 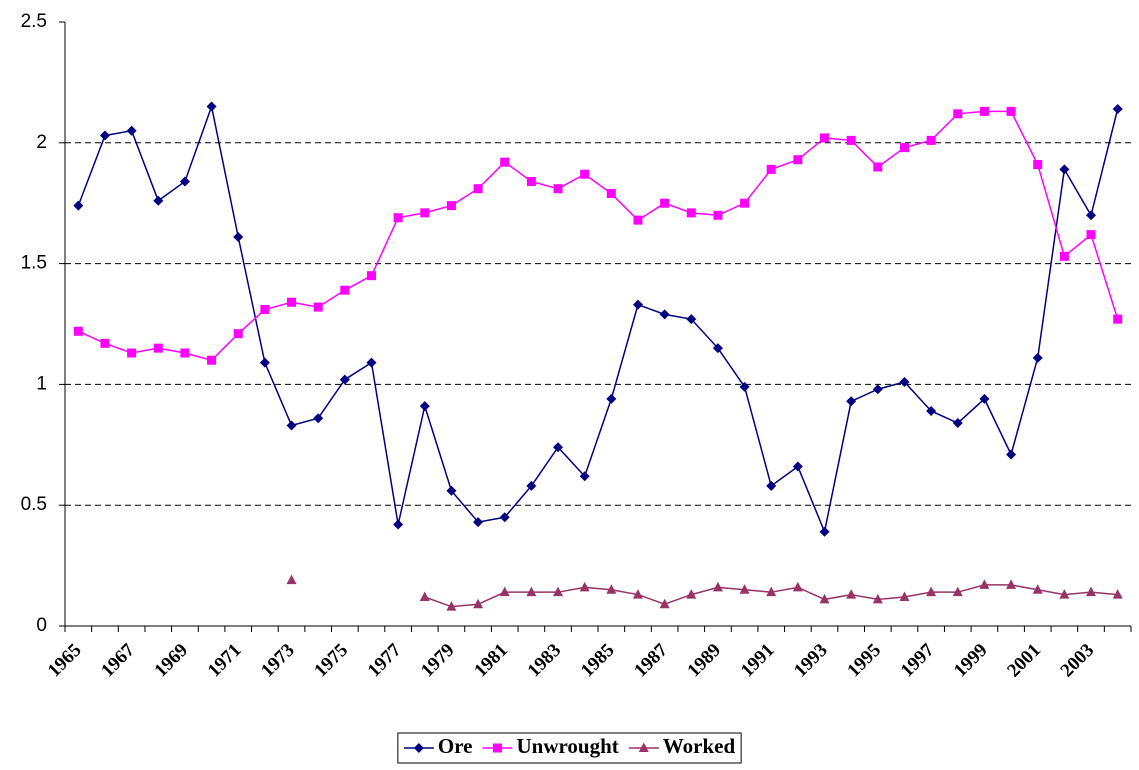 I want to click on x-tick-label: 1981, so click(x=491, y=661).